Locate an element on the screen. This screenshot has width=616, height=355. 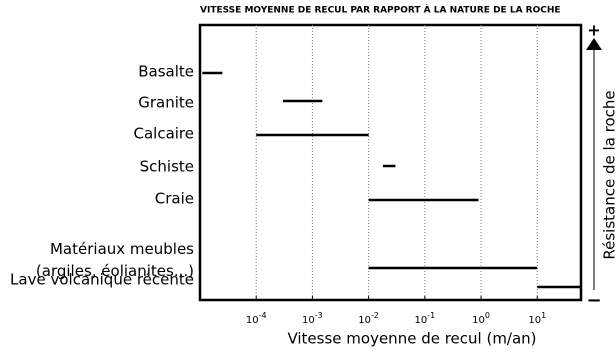
y2-axis-label: Résistance de la roche is located at coordinates (608, 174).